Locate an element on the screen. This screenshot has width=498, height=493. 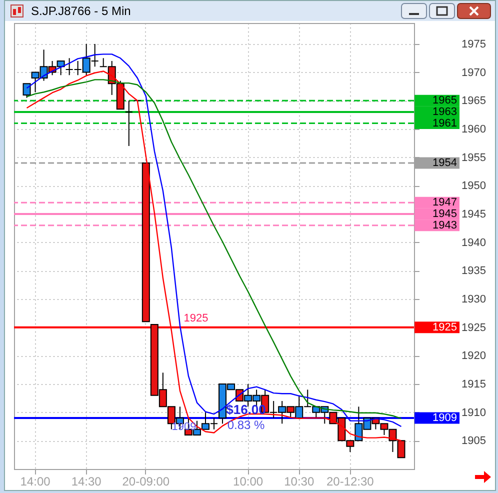
x-tick-label: 20-09:00 is located at coordinates (146, 481).